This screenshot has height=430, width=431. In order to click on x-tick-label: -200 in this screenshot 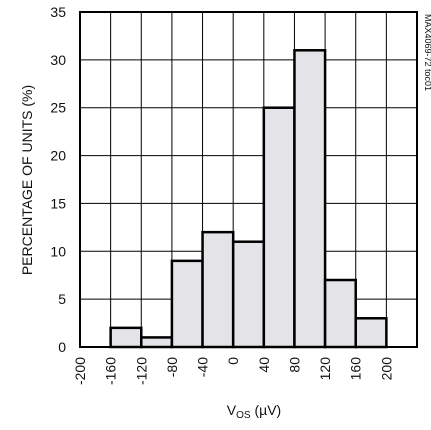, I will do `click(80, 371)`.